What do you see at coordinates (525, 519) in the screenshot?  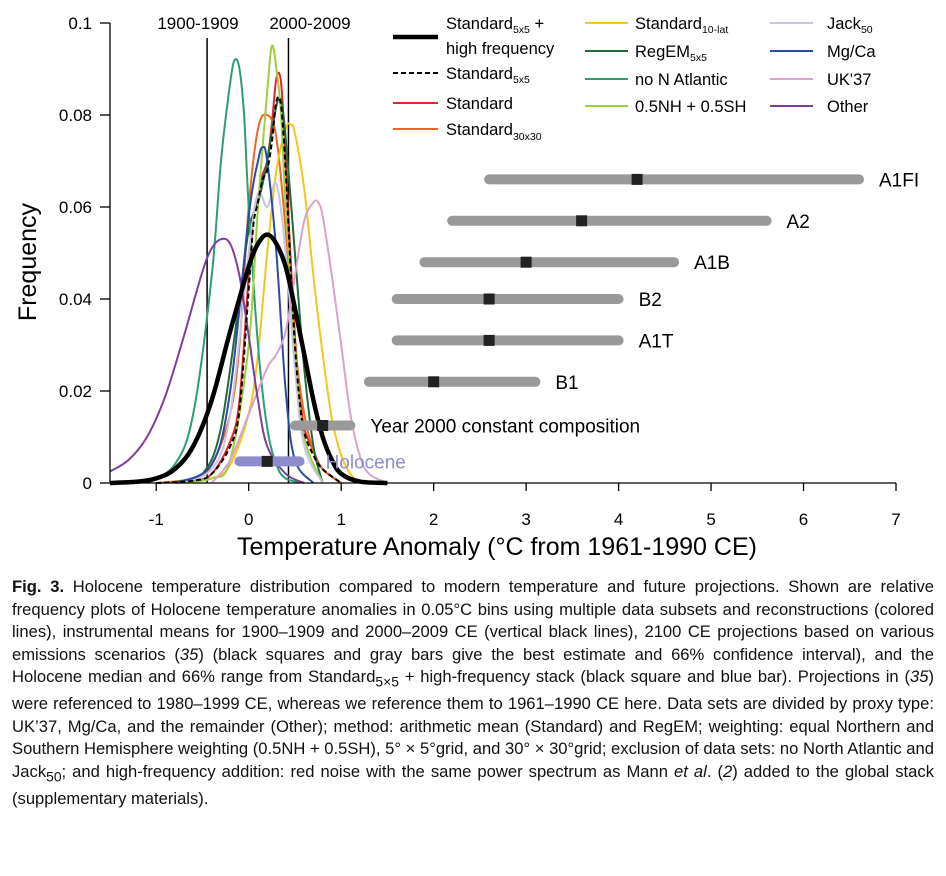 I see `x-tick-label: 3` at bounding box center [525, 519].